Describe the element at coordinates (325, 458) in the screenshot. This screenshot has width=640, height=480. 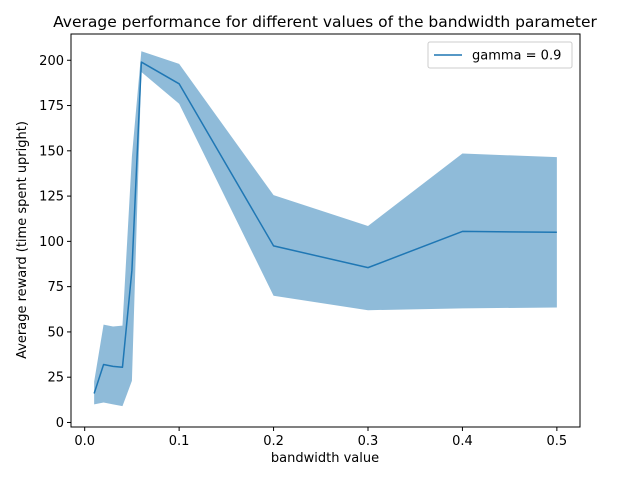
I see `x-axis-label: bandwidth value` at that location.